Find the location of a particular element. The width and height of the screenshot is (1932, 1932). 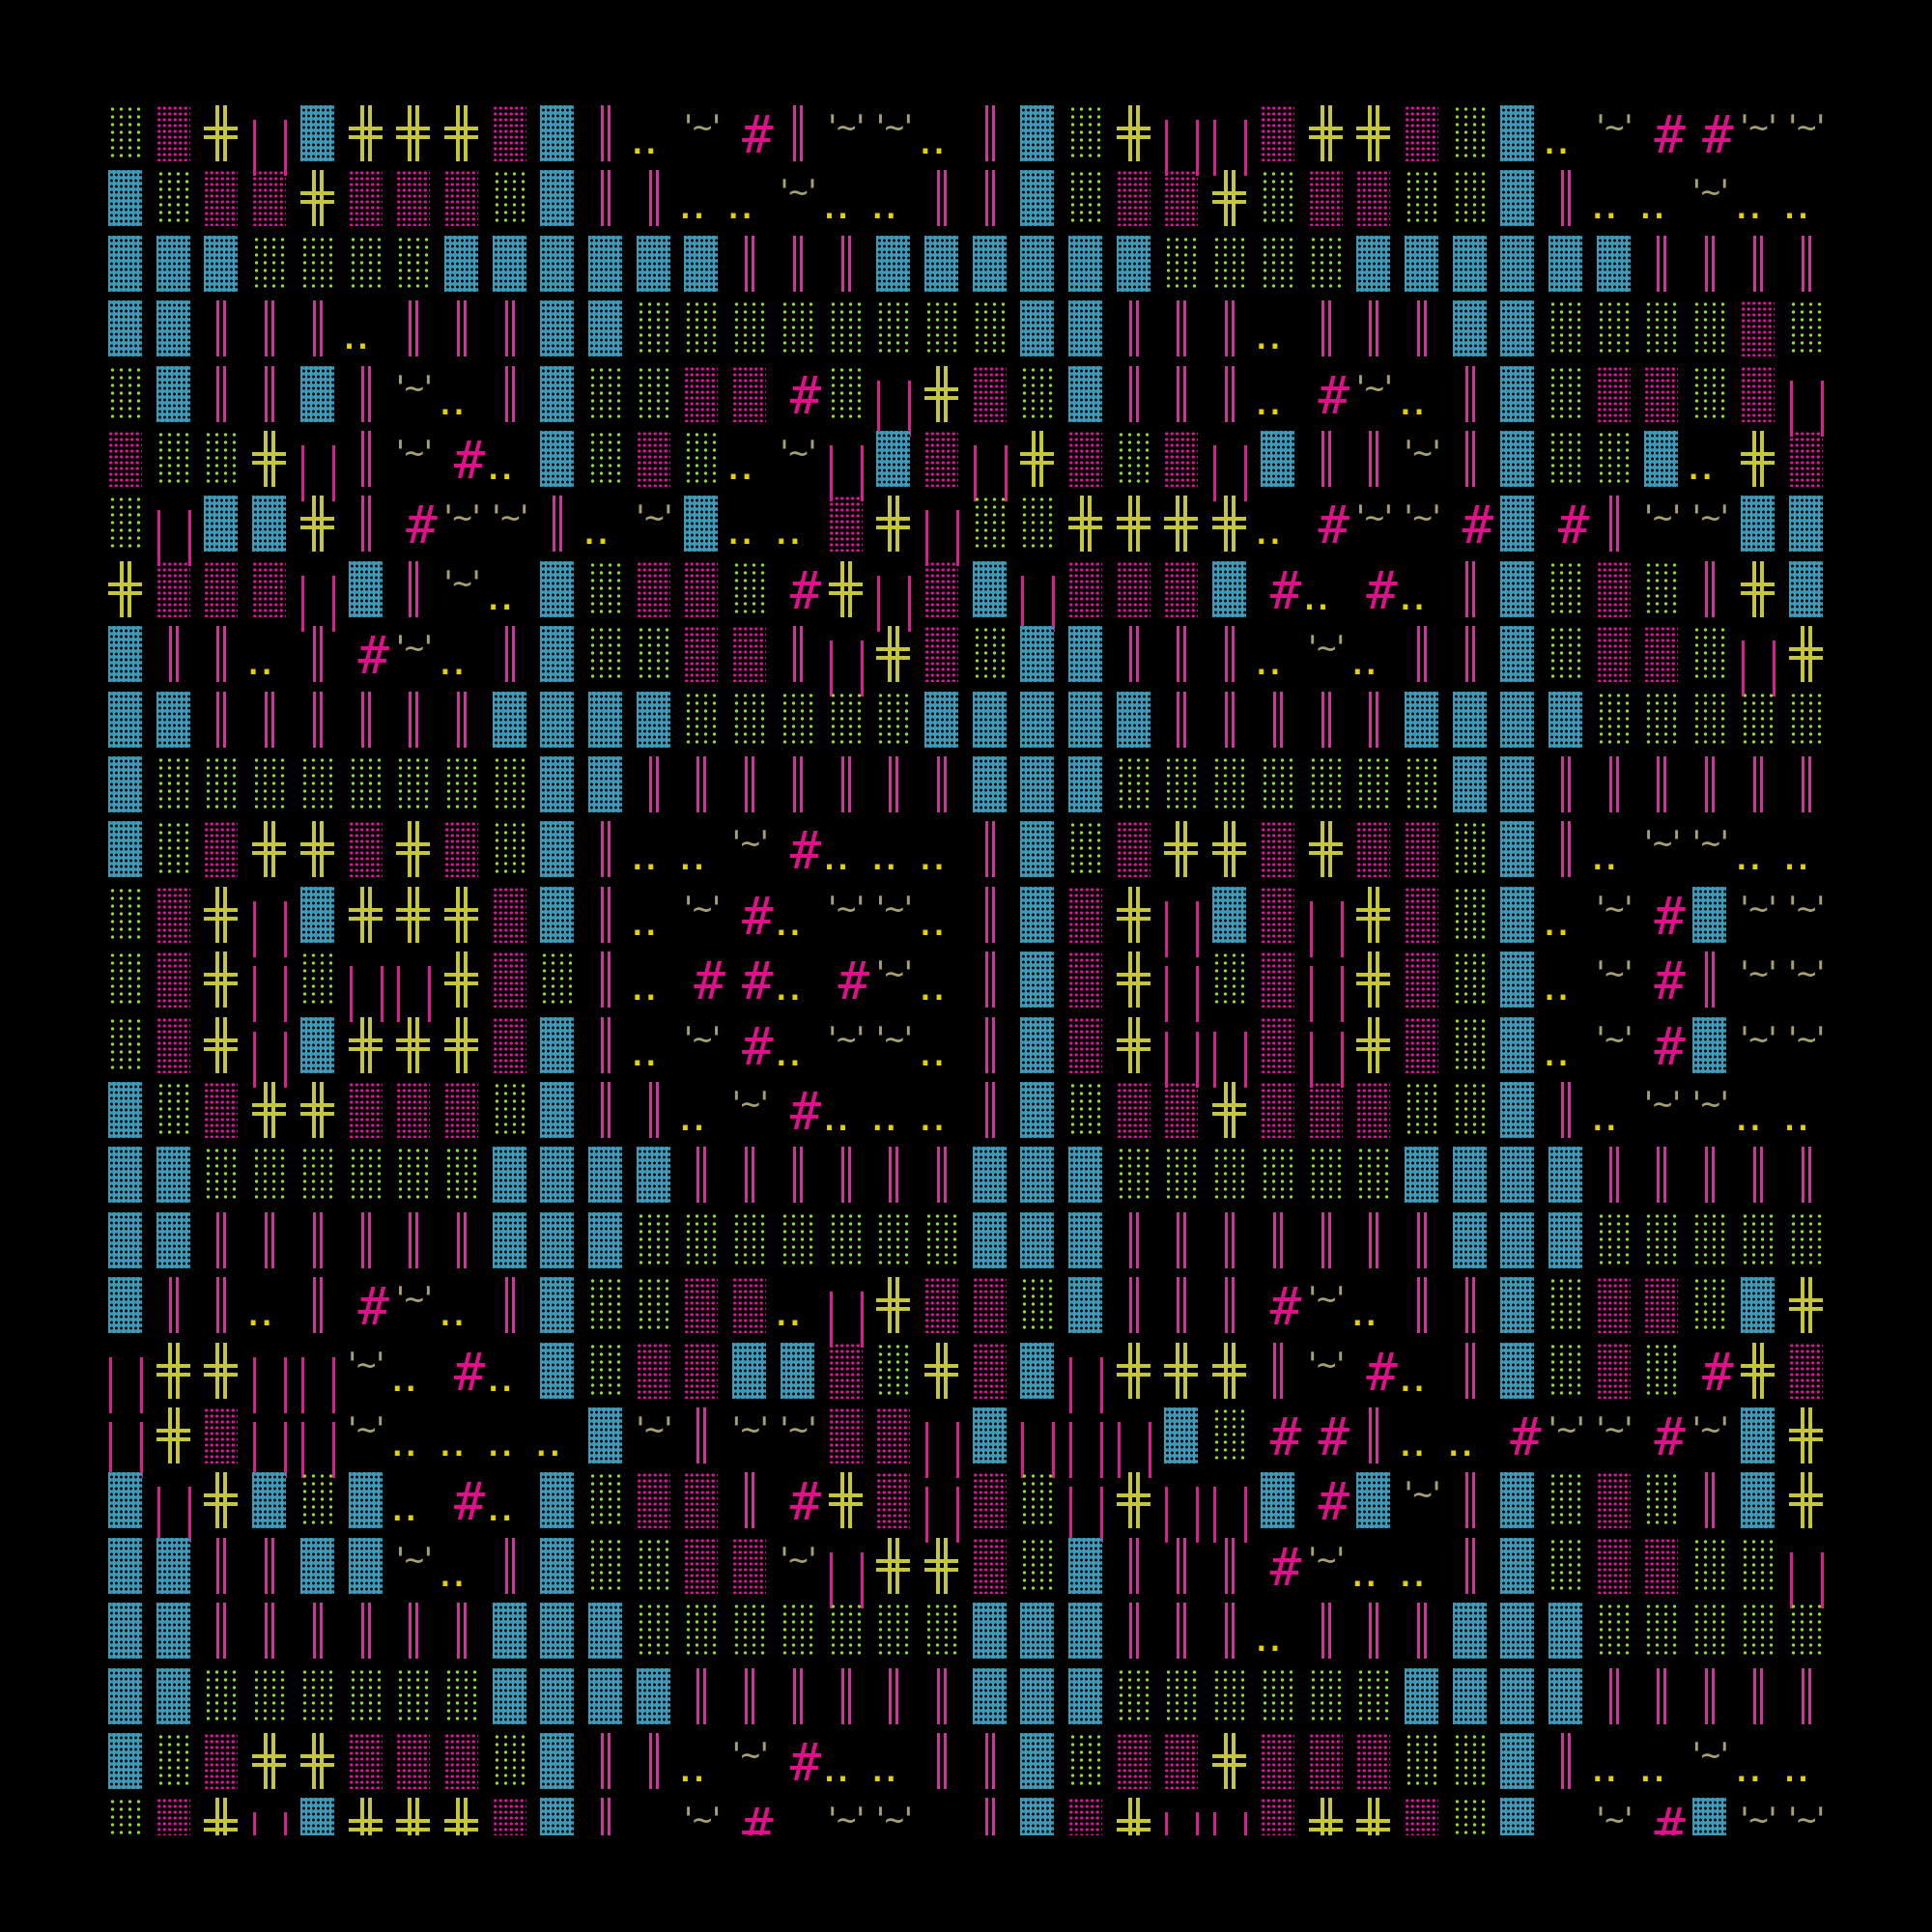

double-cross-glyph is located at coordinates (324, 202).